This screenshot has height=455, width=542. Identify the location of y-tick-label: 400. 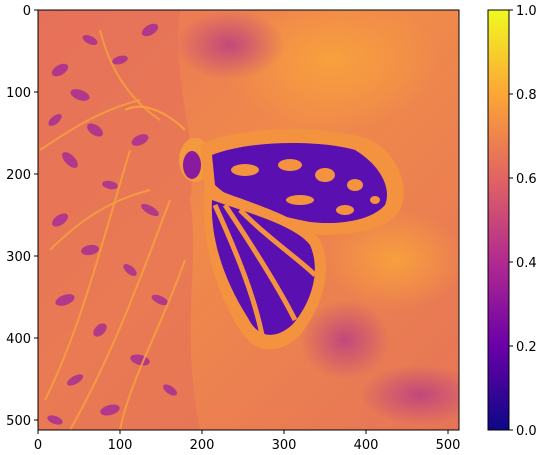
(18, 339).